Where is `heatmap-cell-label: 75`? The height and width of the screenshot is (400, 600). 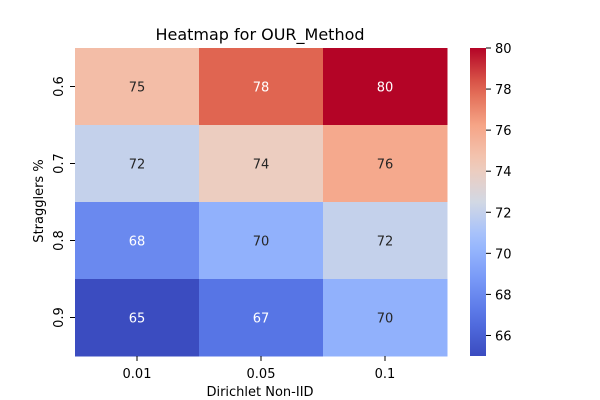
heatmap-cell-label: 75 is located at coordinates (137, 88).